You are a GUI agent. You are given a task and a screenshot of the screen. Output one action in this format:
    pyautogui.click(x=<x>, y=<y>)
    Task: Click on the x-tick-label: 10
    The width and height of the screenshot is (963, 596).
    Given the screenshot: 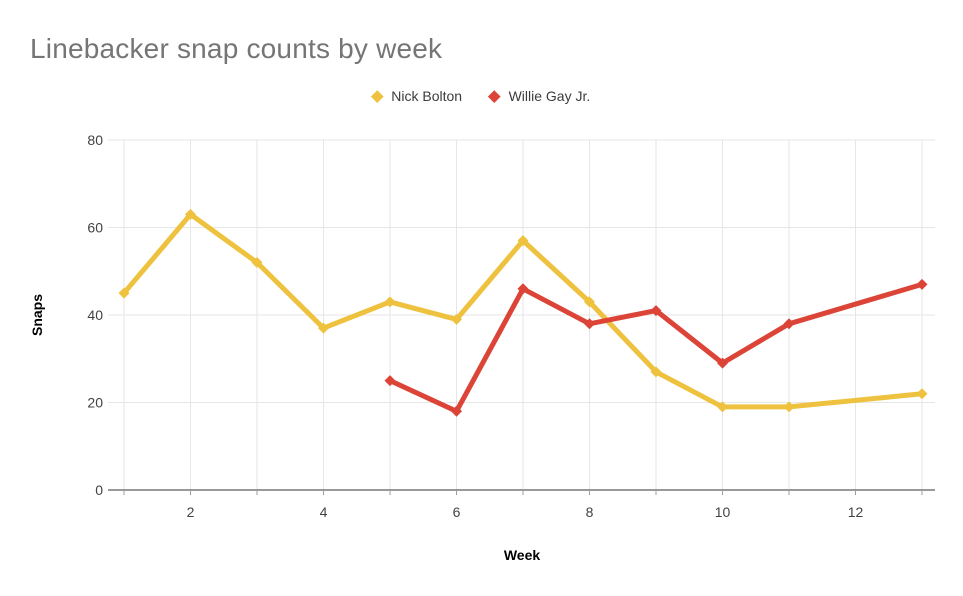 What is the action you would take?
    pyautogui.click(x=723, y=512)
    